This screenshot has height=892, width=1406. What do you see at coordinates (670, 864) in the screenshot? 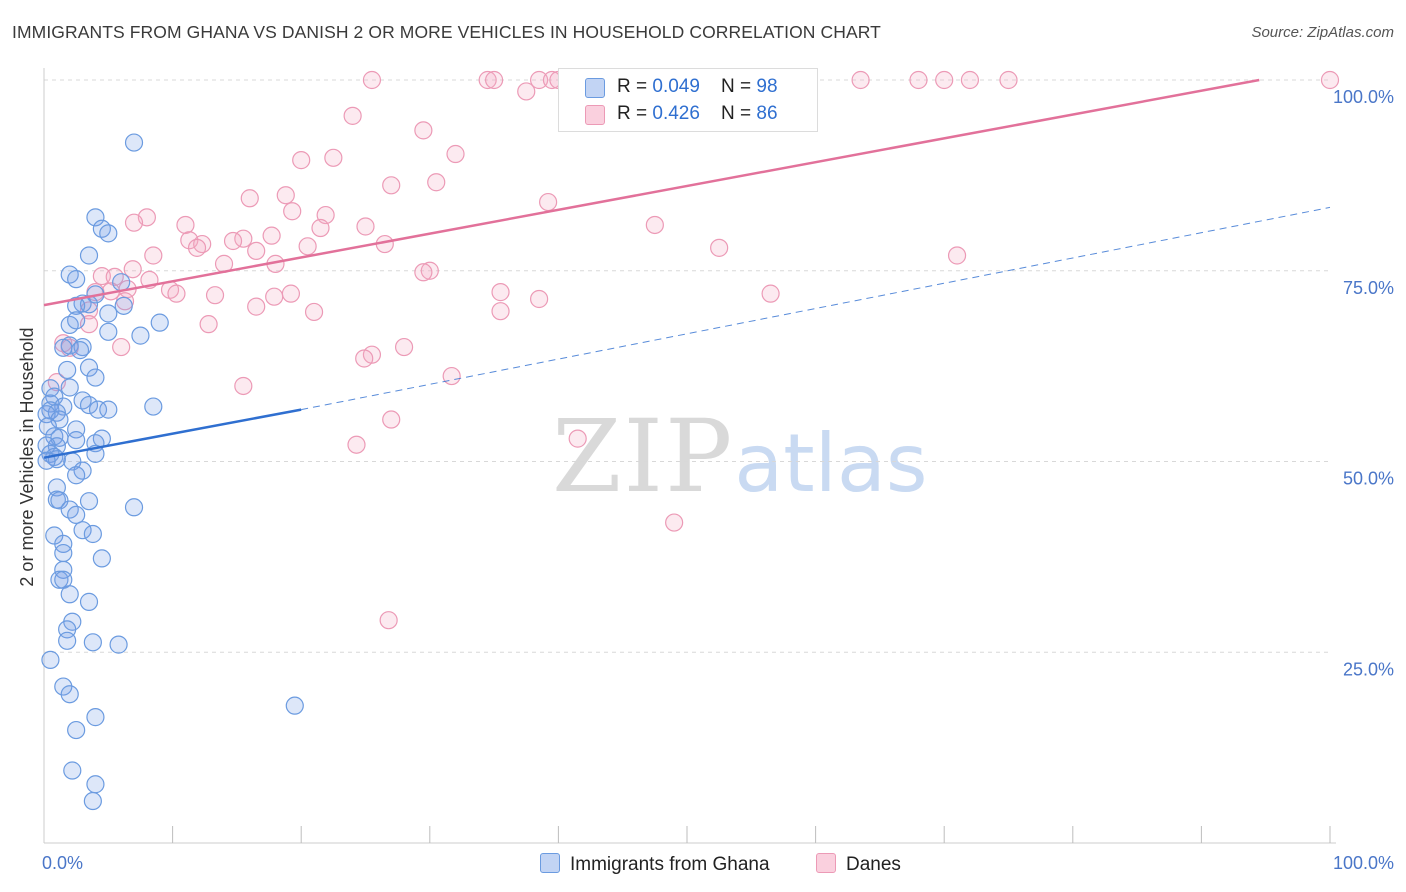
I see `bottom-ghana-label: Immigrants from Ghana` at bounding box center [670, 864].